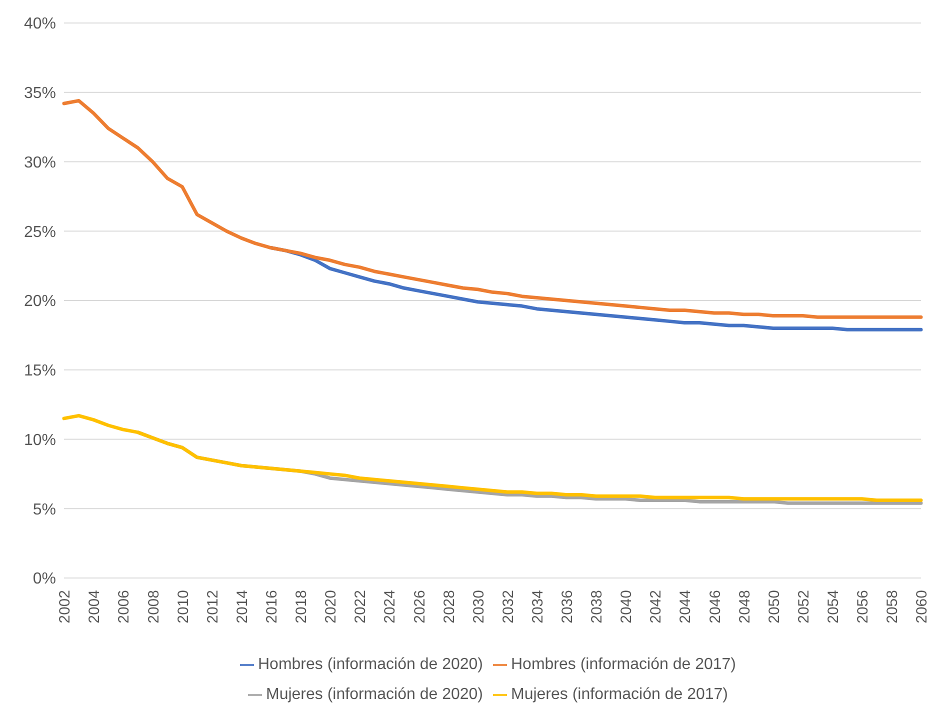 This screenshot has width=929, height=723. Describe the element at coordinates (921, 607) in the screenshot. I see `x-tick-label: 2060` at that location.